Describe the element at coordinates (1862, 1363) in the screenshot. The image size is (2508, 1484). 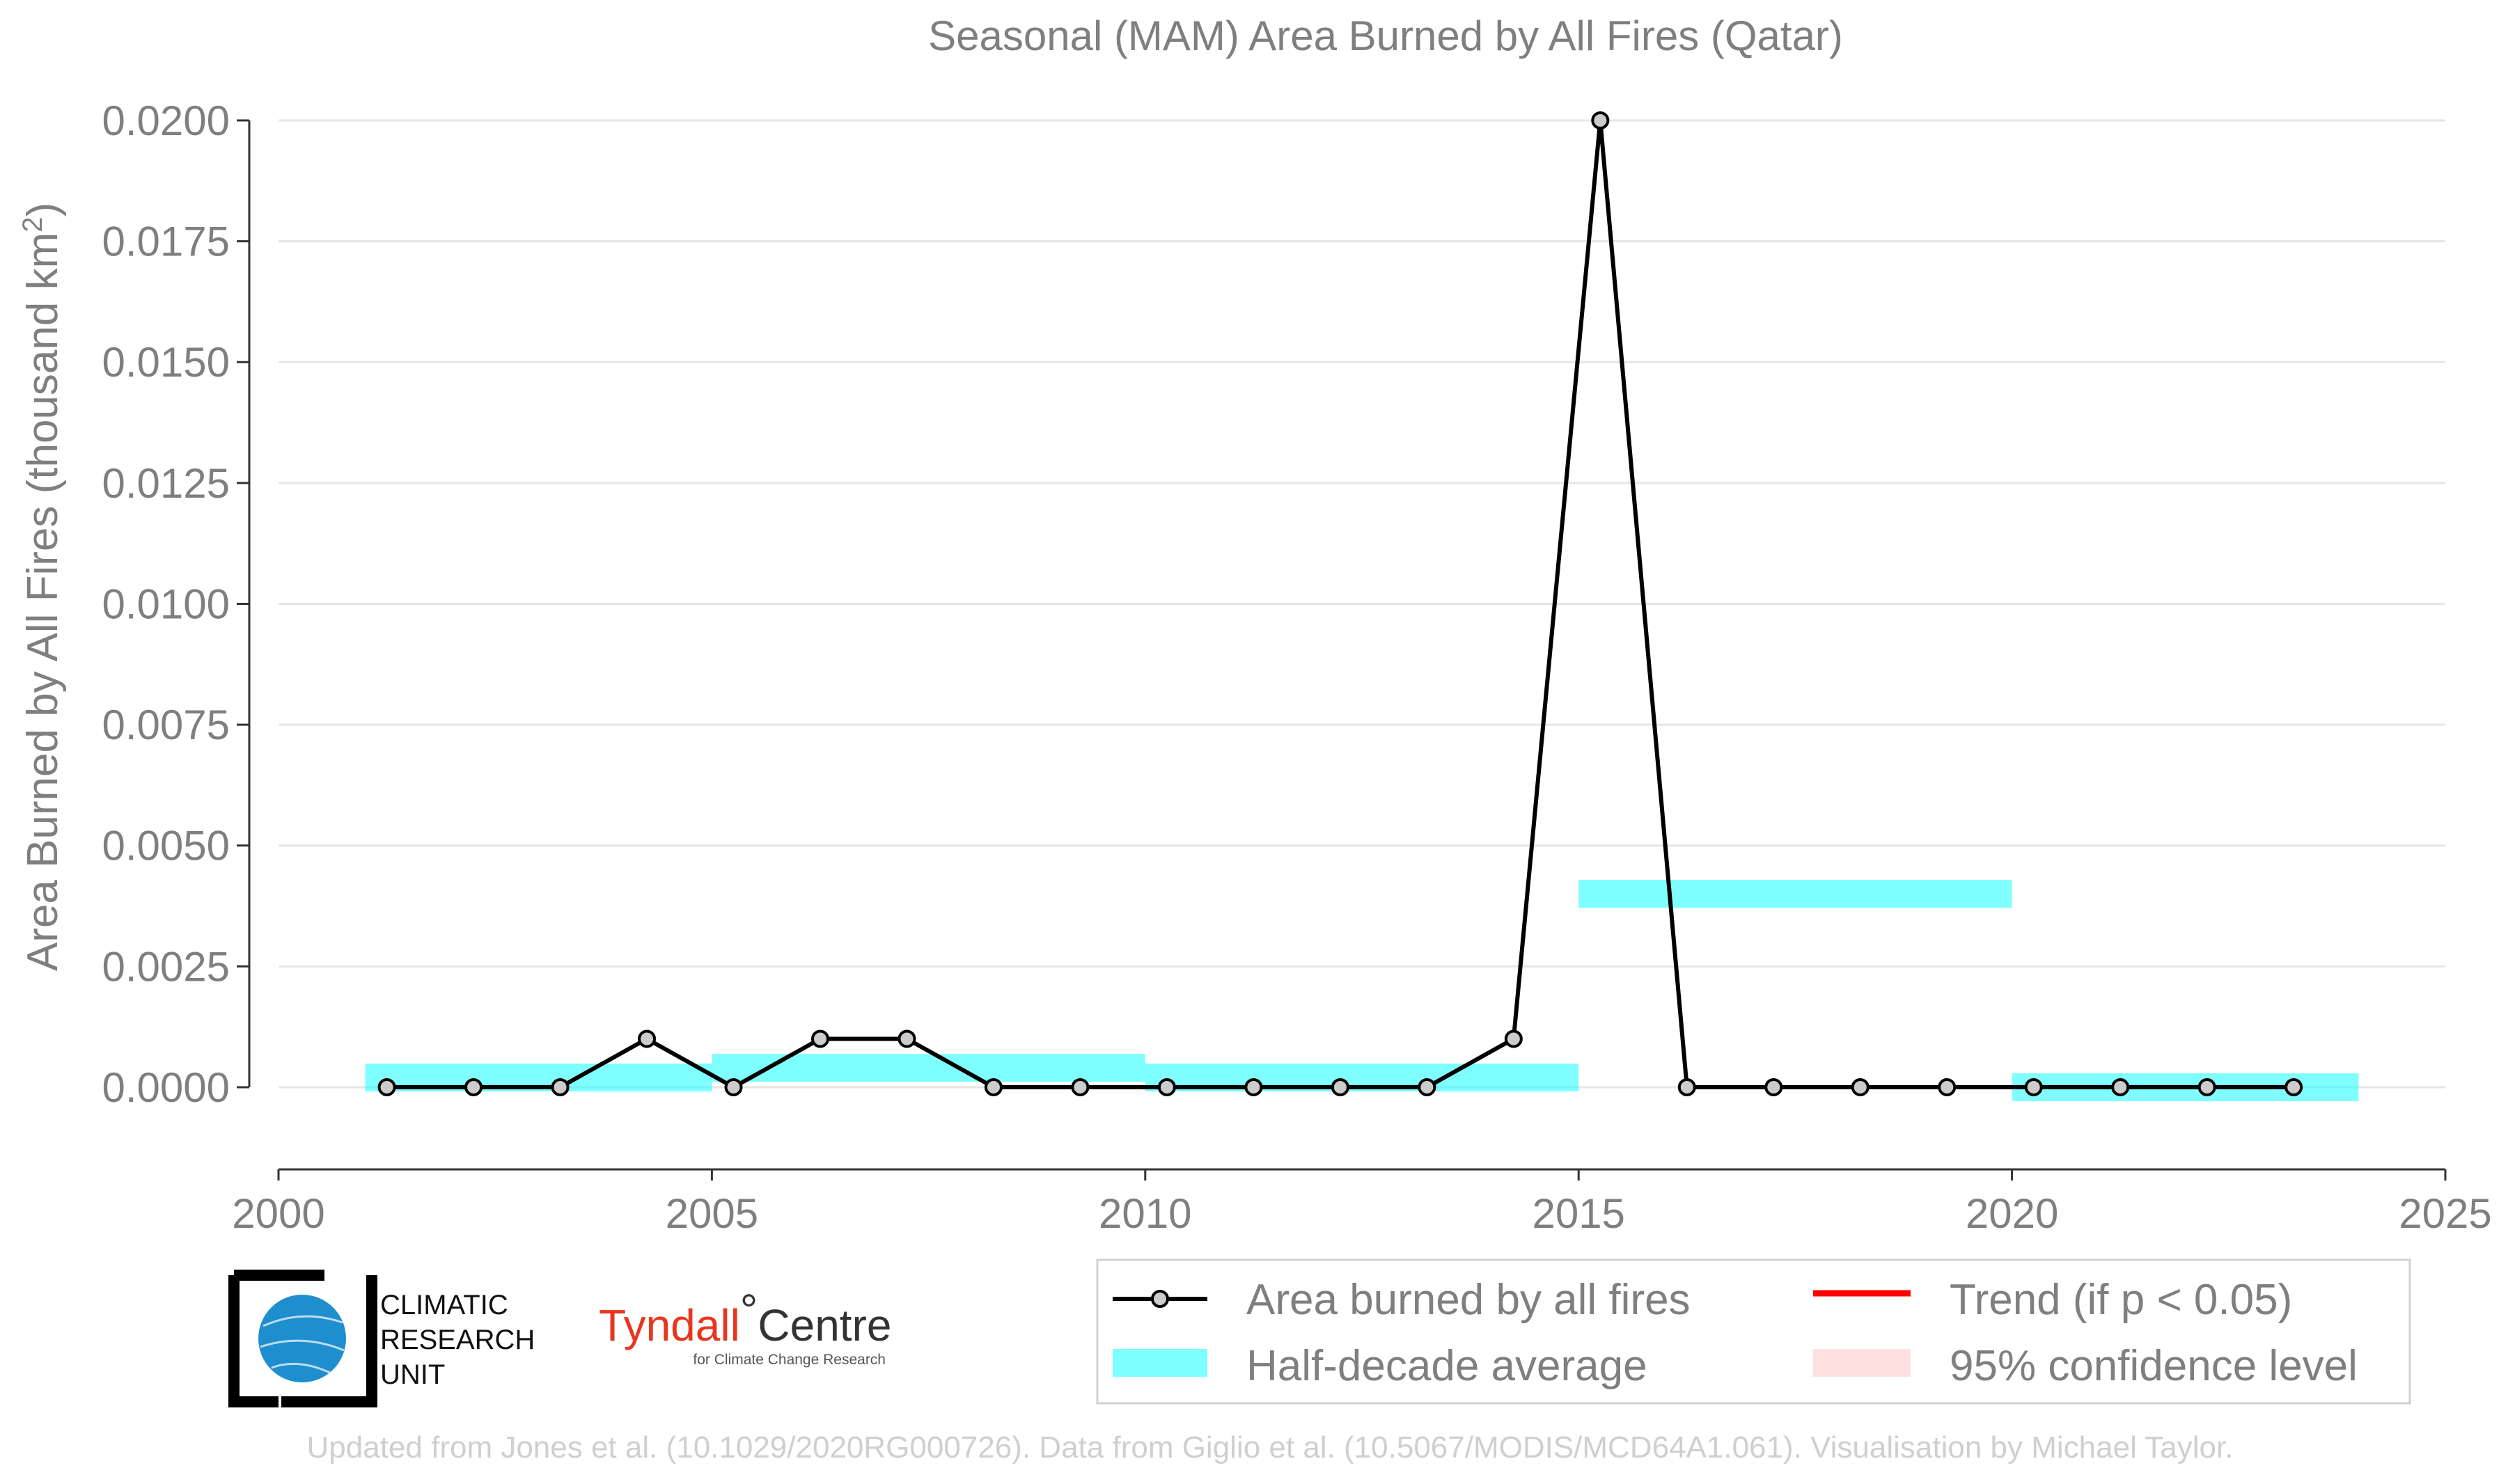
I see `legend-swatch-confidence` at that location.